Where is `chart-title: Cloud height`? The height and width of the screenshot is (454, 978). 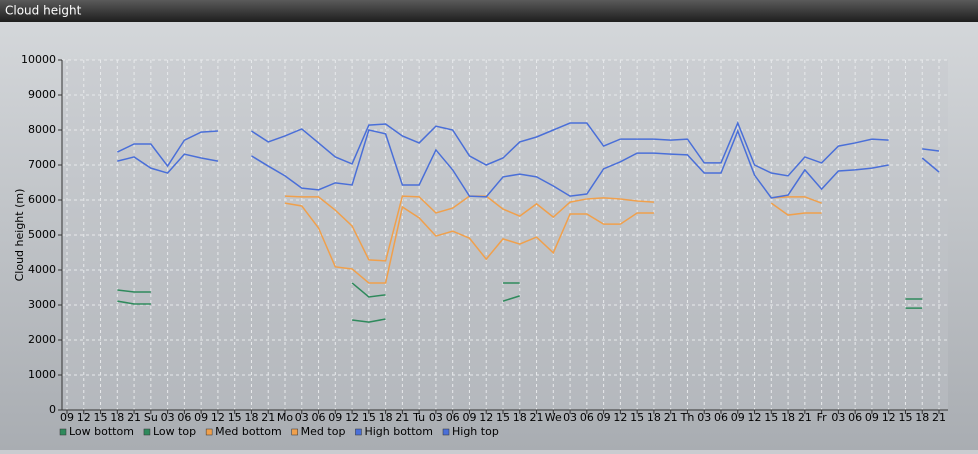
chart-title: Cloud height is located at coordinates (43, 11).